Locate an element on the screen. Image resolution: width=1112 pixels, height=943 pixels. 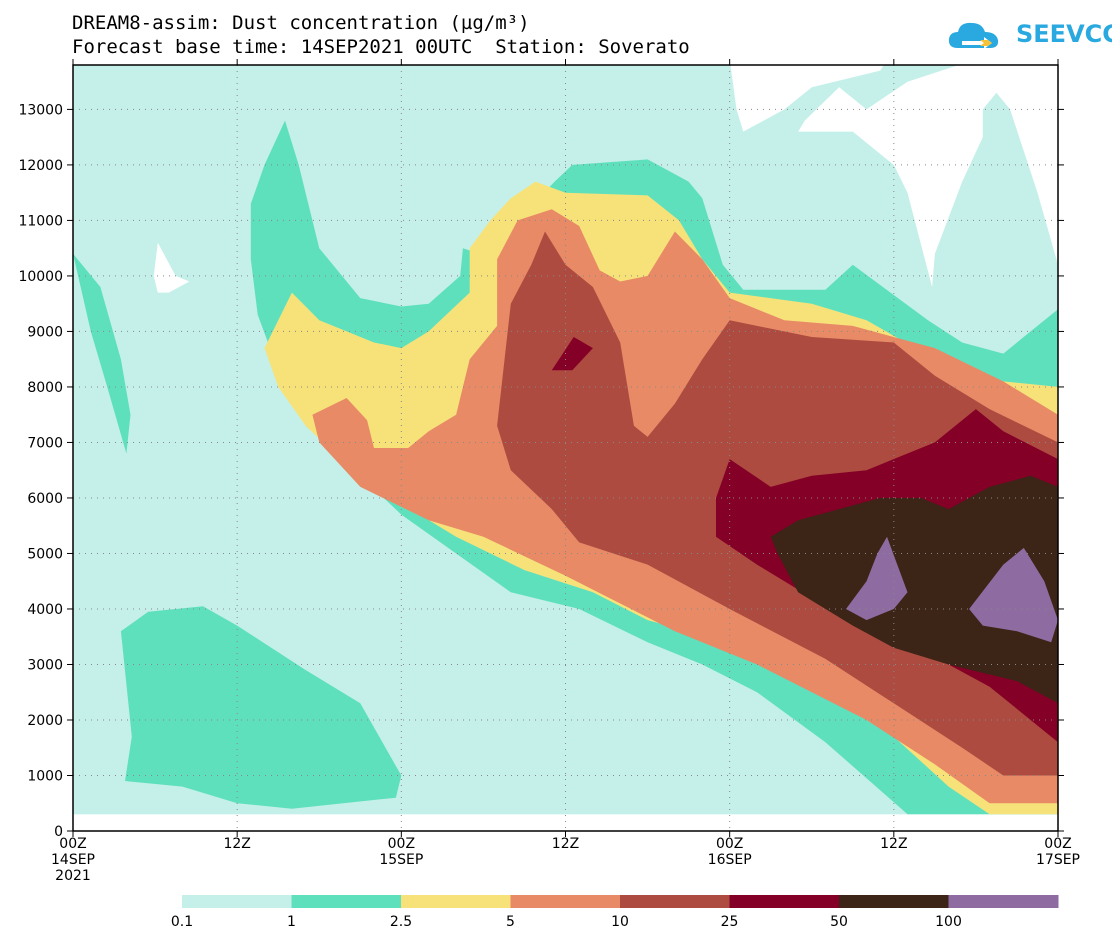
y-tick-label: 0 is located at coordinates (58, 832).